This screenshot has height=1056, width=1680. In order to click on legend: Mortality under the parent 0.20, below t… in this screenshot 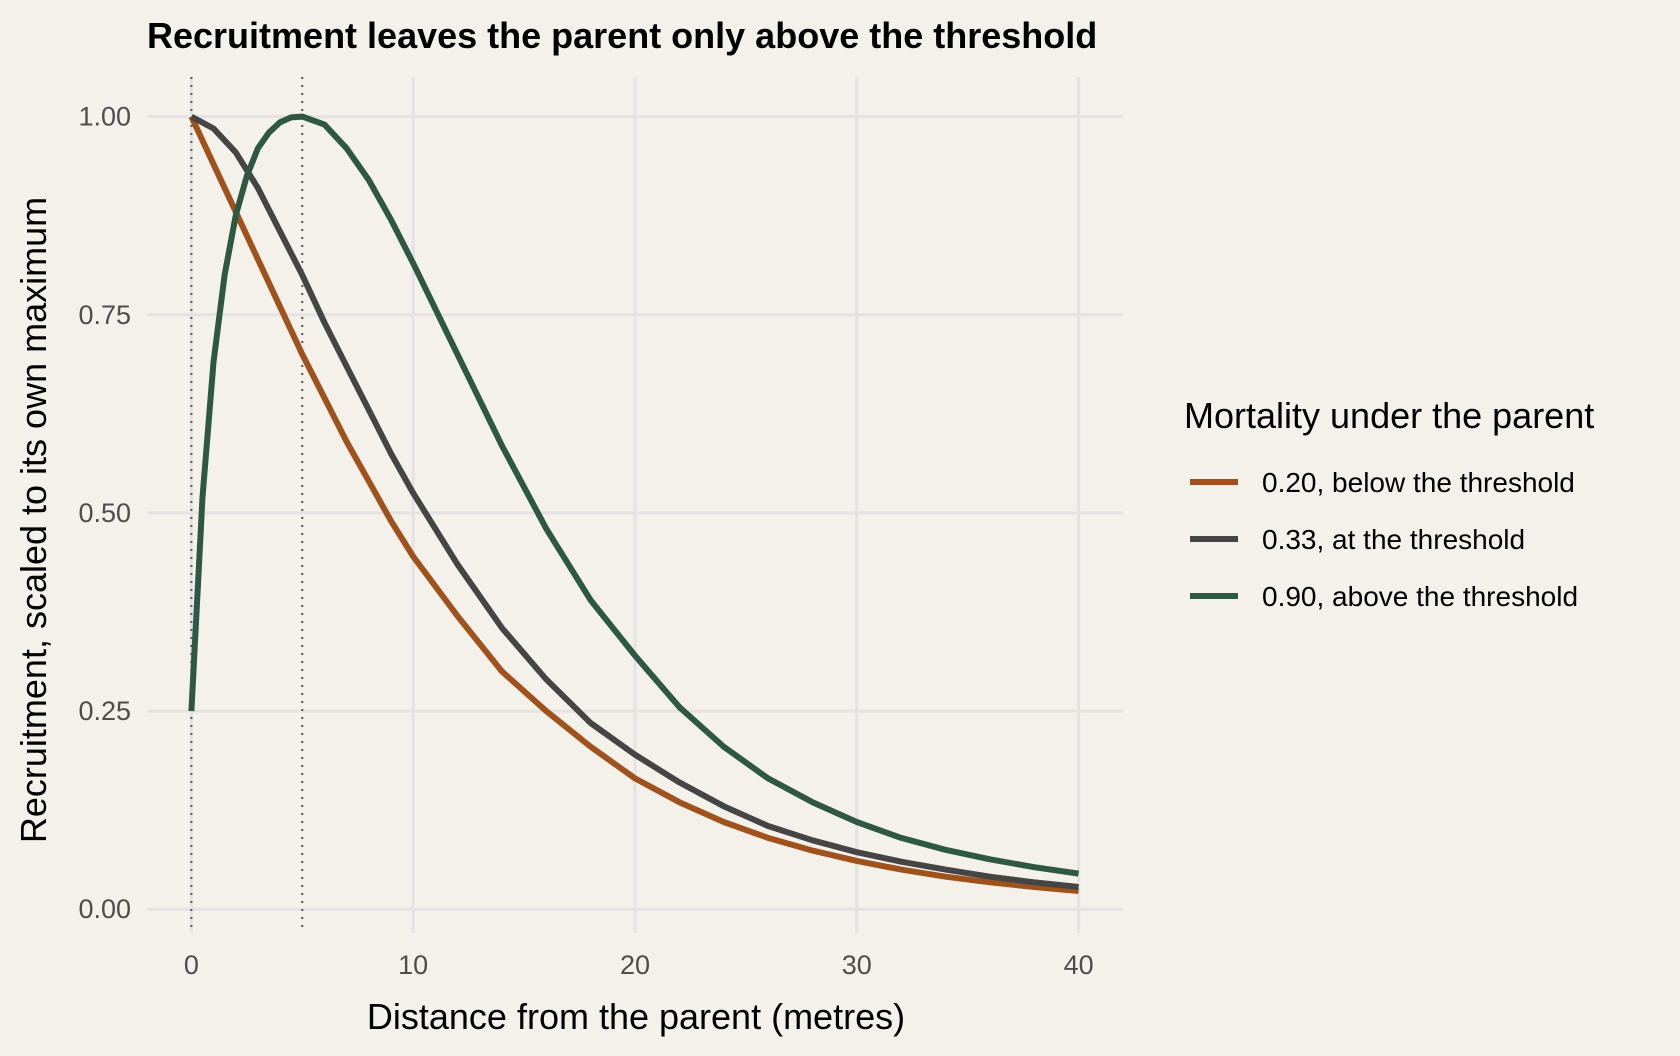, I will do `click(1389, 503)`.